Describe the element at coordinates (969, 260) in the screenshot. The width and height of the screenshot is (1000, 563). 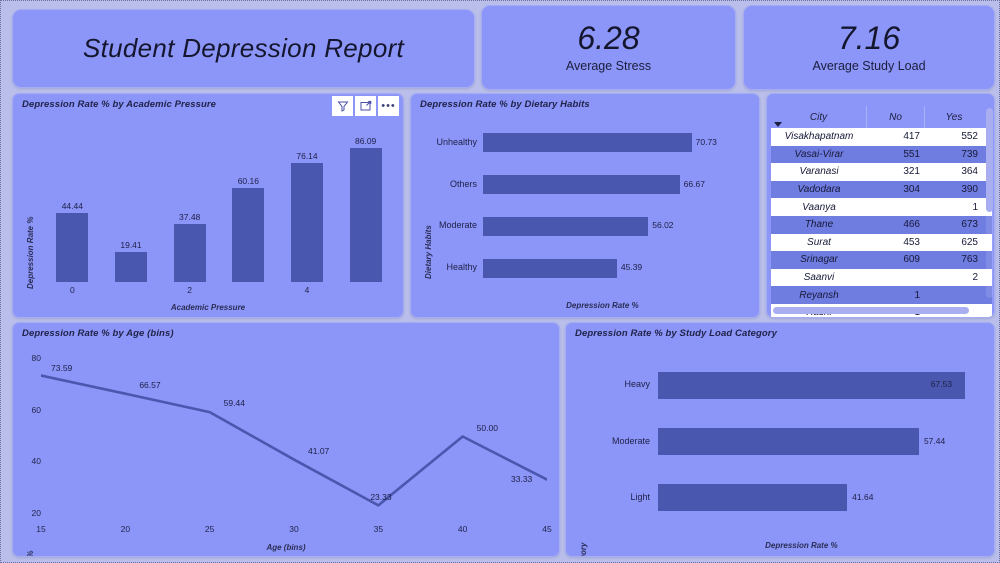
I see `table-cell-yes: 763` at that location.